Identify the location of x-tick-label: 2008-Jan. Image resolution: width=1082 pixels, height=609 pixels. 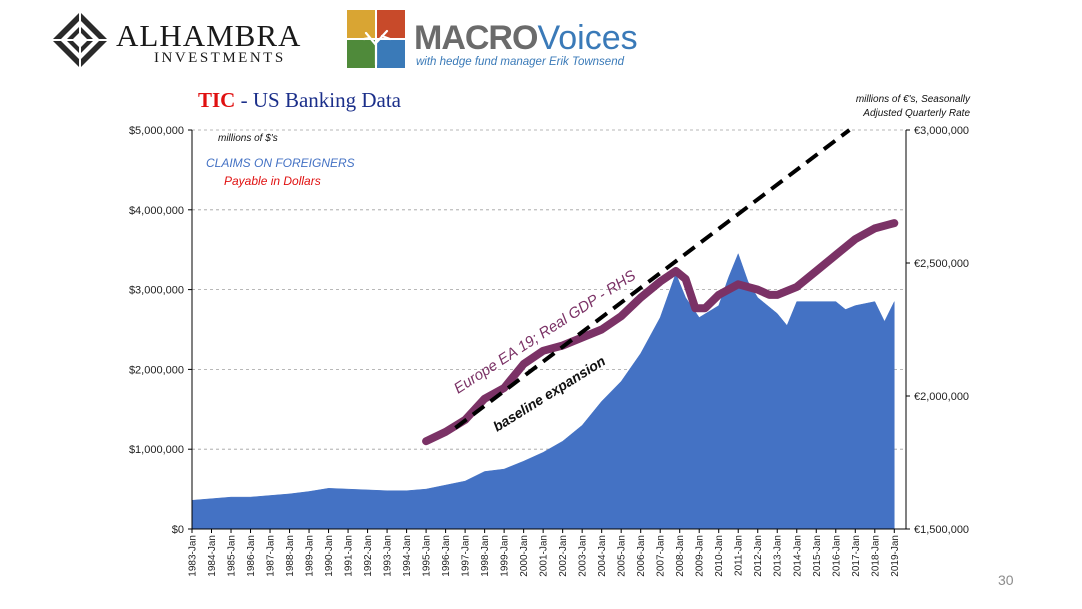
(680, 556).